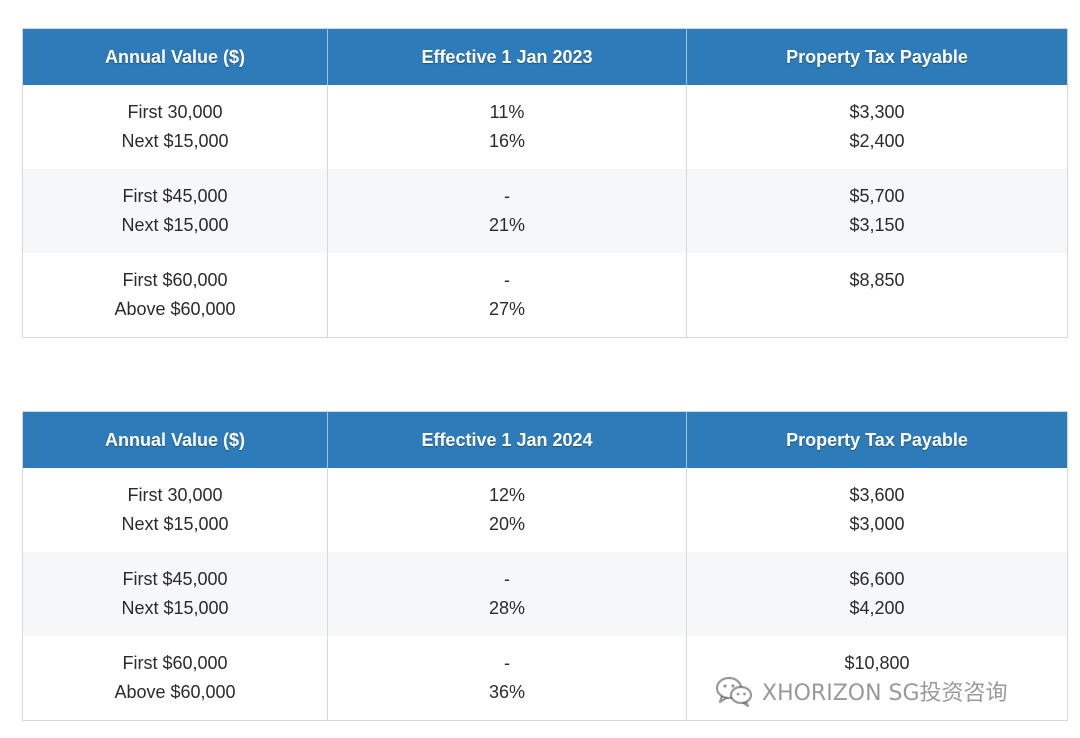  Describe the element at coordinates (877, 225) in the screenshot. I see `payable-line: $3,150` at that location.